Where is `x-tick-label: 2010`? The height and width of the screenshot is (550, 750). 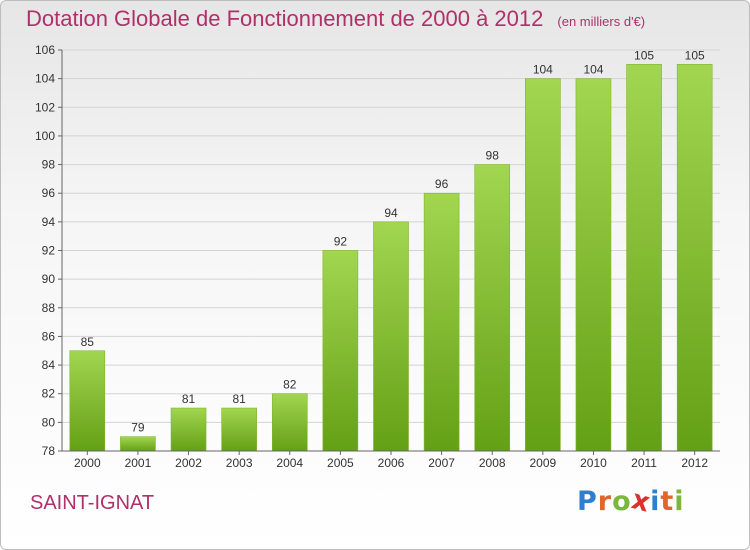
x-tick-label: 2010 is located at coordinates (593, 463).